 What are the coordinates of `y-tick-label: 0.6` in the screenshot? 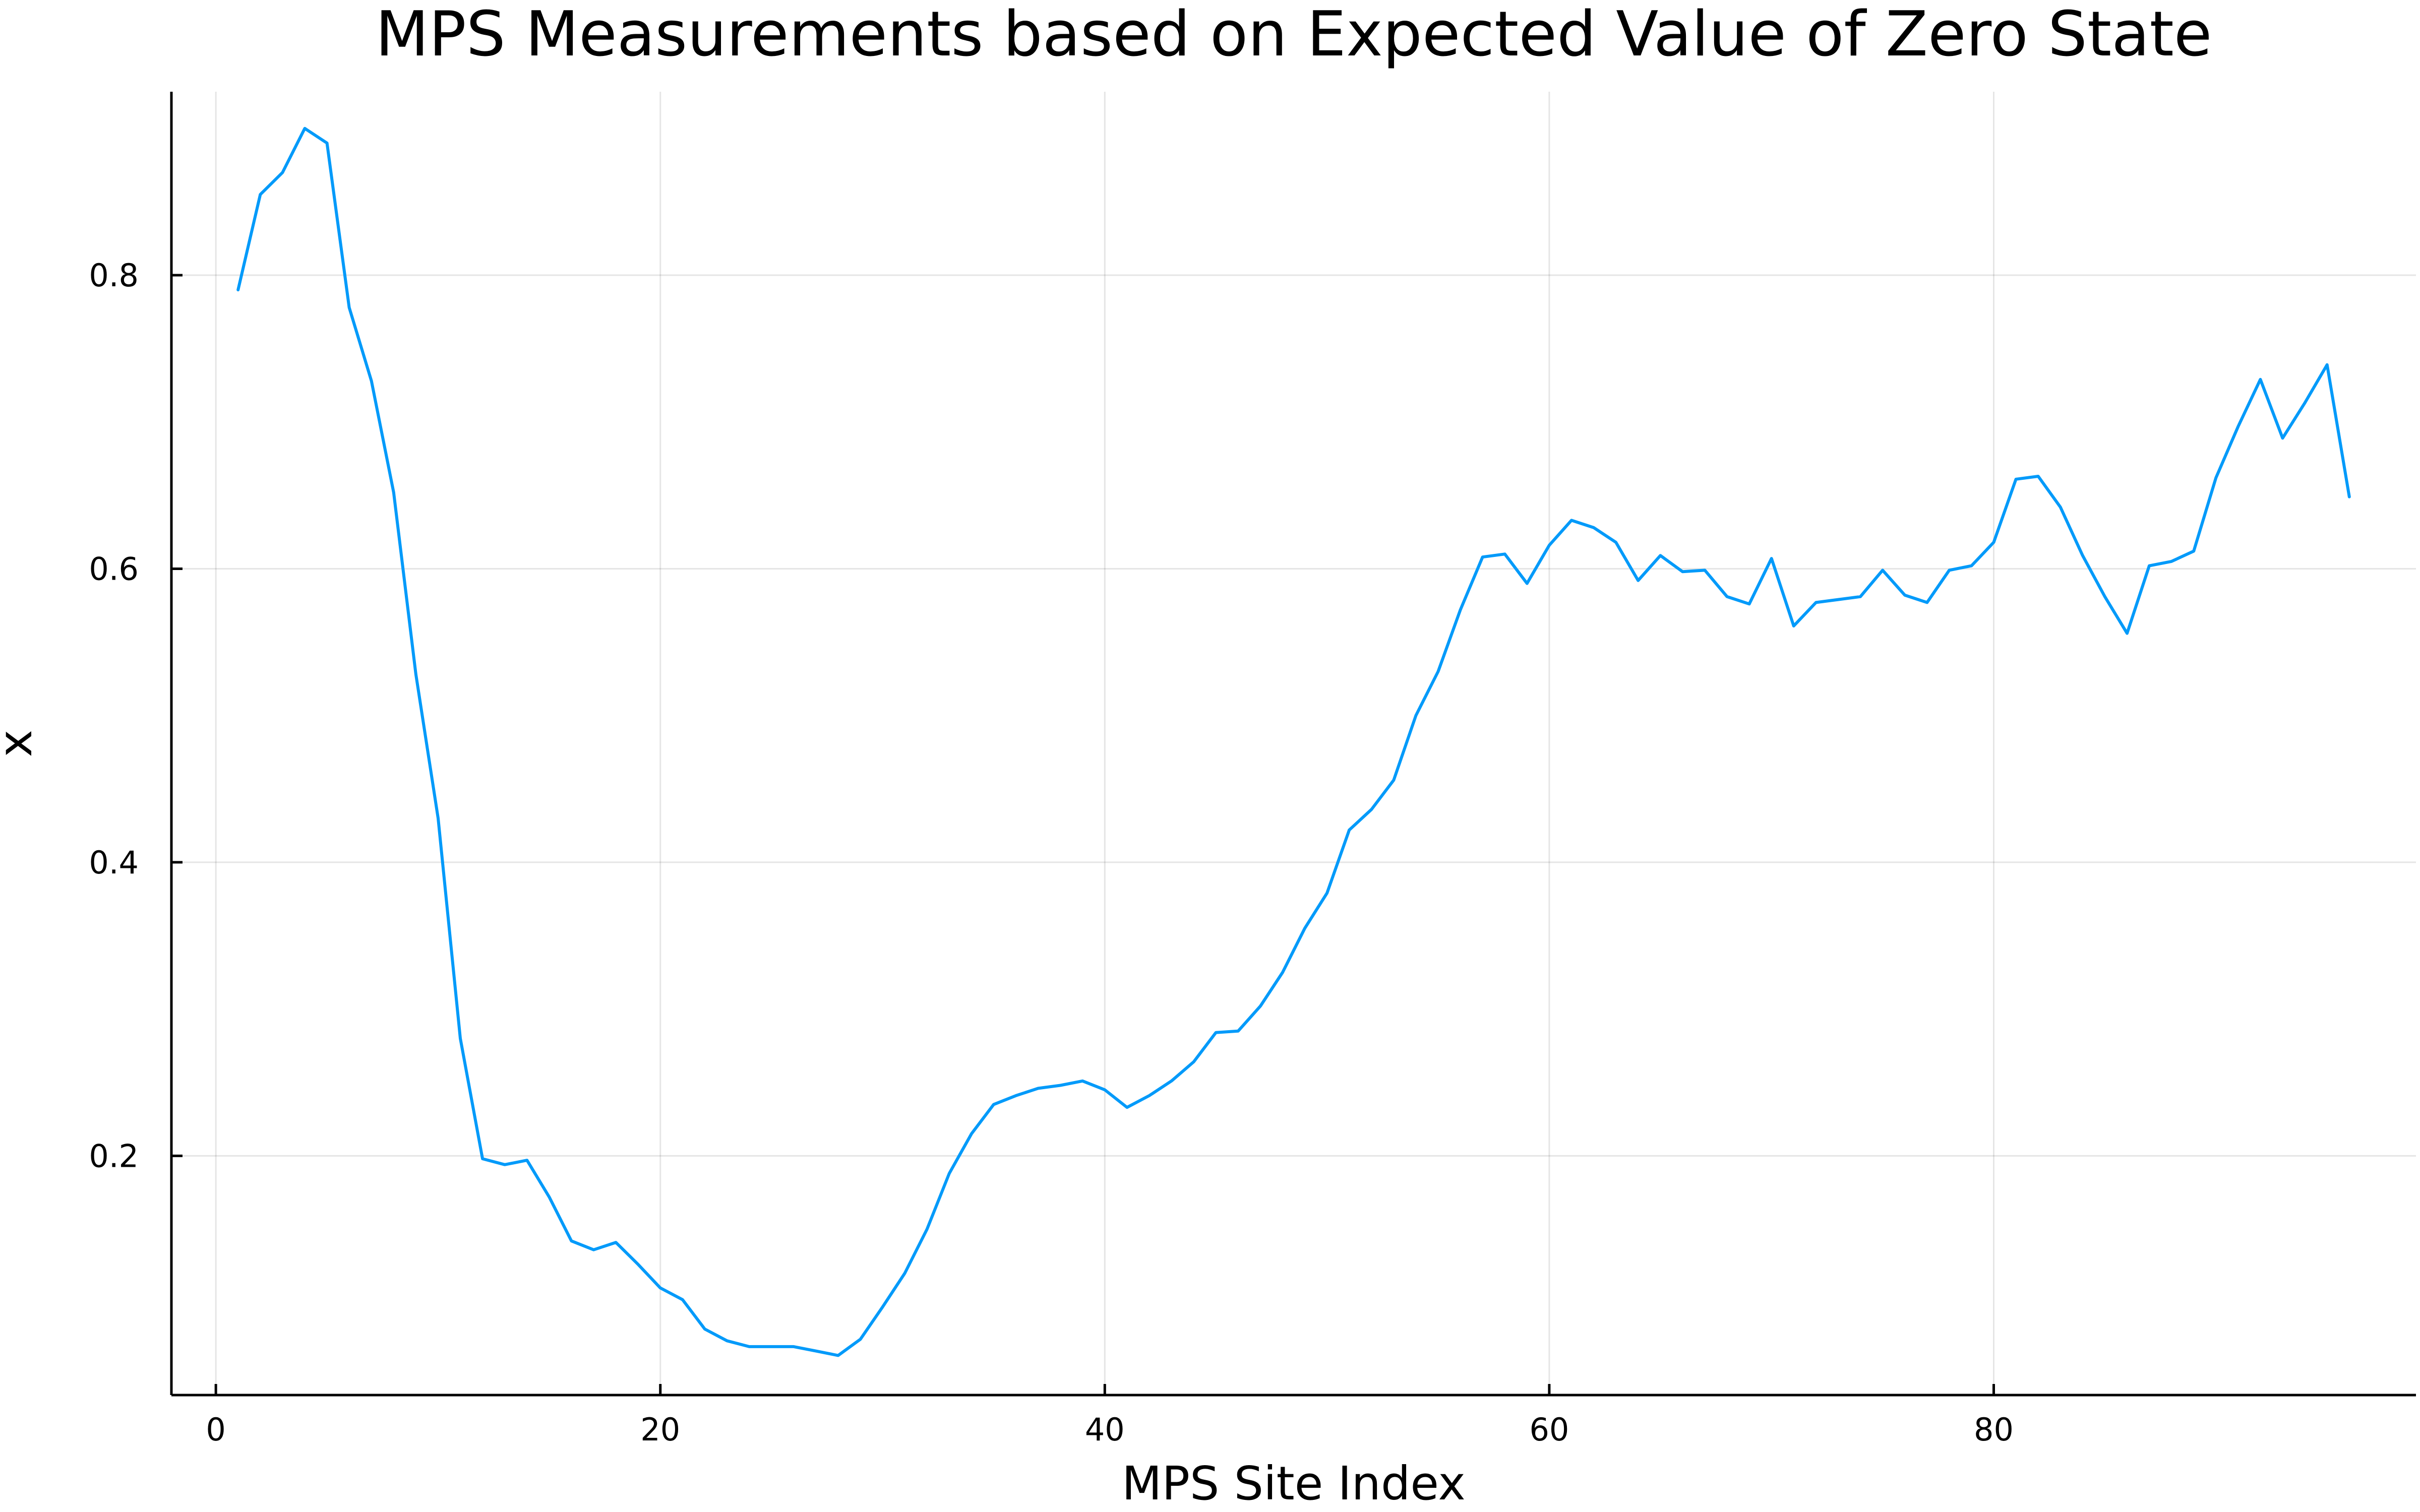 It's located at (114, 569).